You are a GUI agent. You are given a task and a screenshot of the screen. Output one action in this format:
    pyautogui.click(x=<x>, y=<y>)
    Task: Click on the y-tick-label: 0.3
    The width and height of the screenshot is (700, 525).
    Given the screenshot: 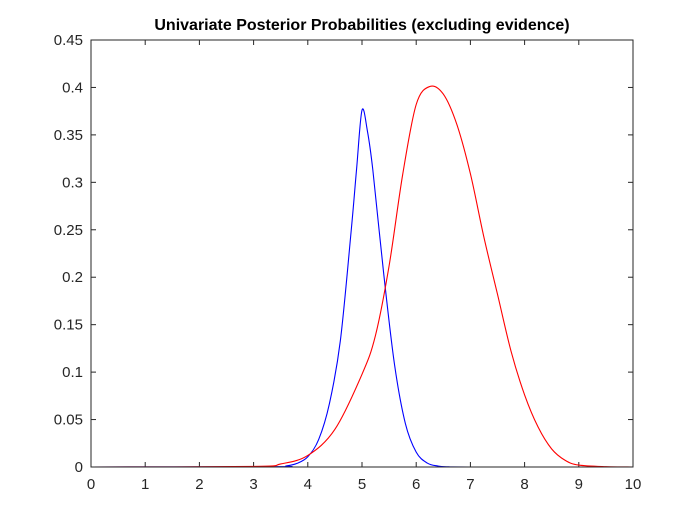 What is the action you would take?
    pyautogui.click(x=72, y=182)
    